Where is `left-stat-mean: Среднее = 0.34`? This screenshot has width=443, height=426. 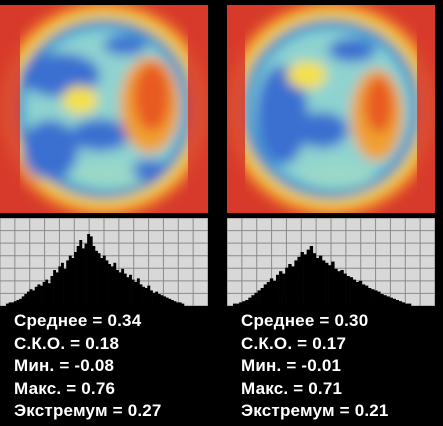
left-stat-mean: Среднее = 0.34 is located at coordinates (78, 320).